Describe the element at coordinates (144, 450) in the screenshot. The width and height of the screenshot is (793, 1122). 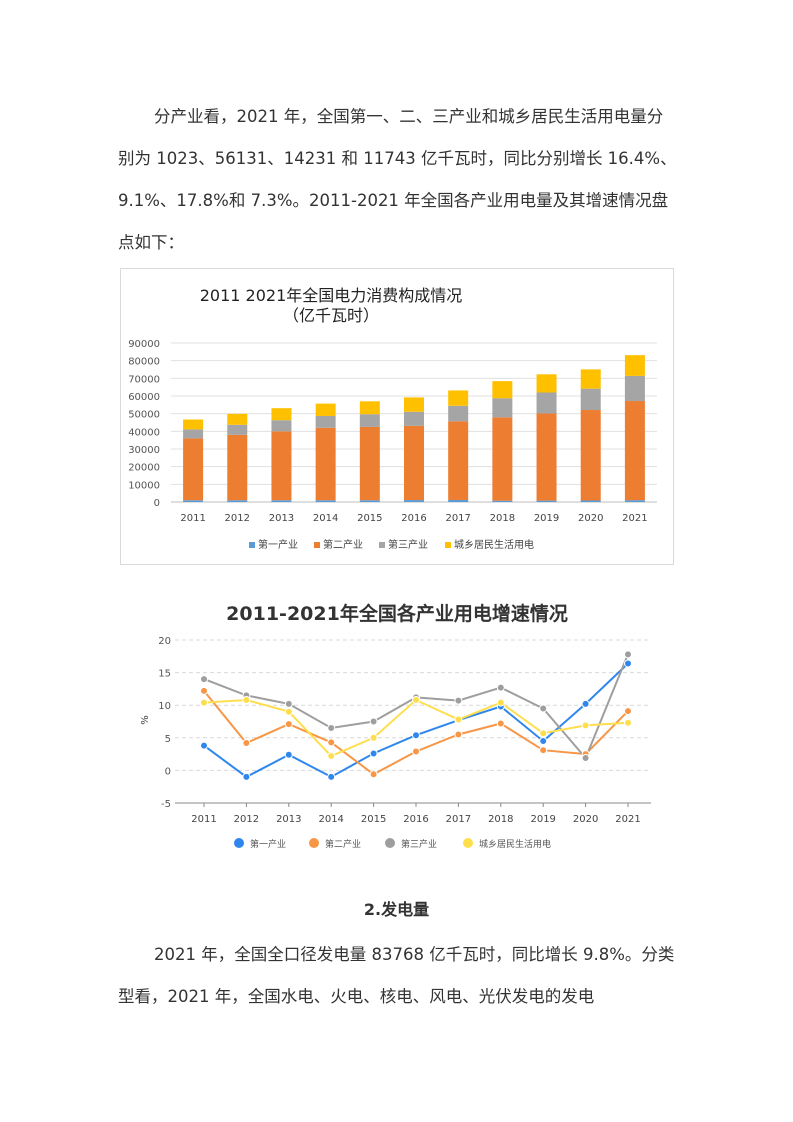
I see `y-tick-label: 30000` at that location.